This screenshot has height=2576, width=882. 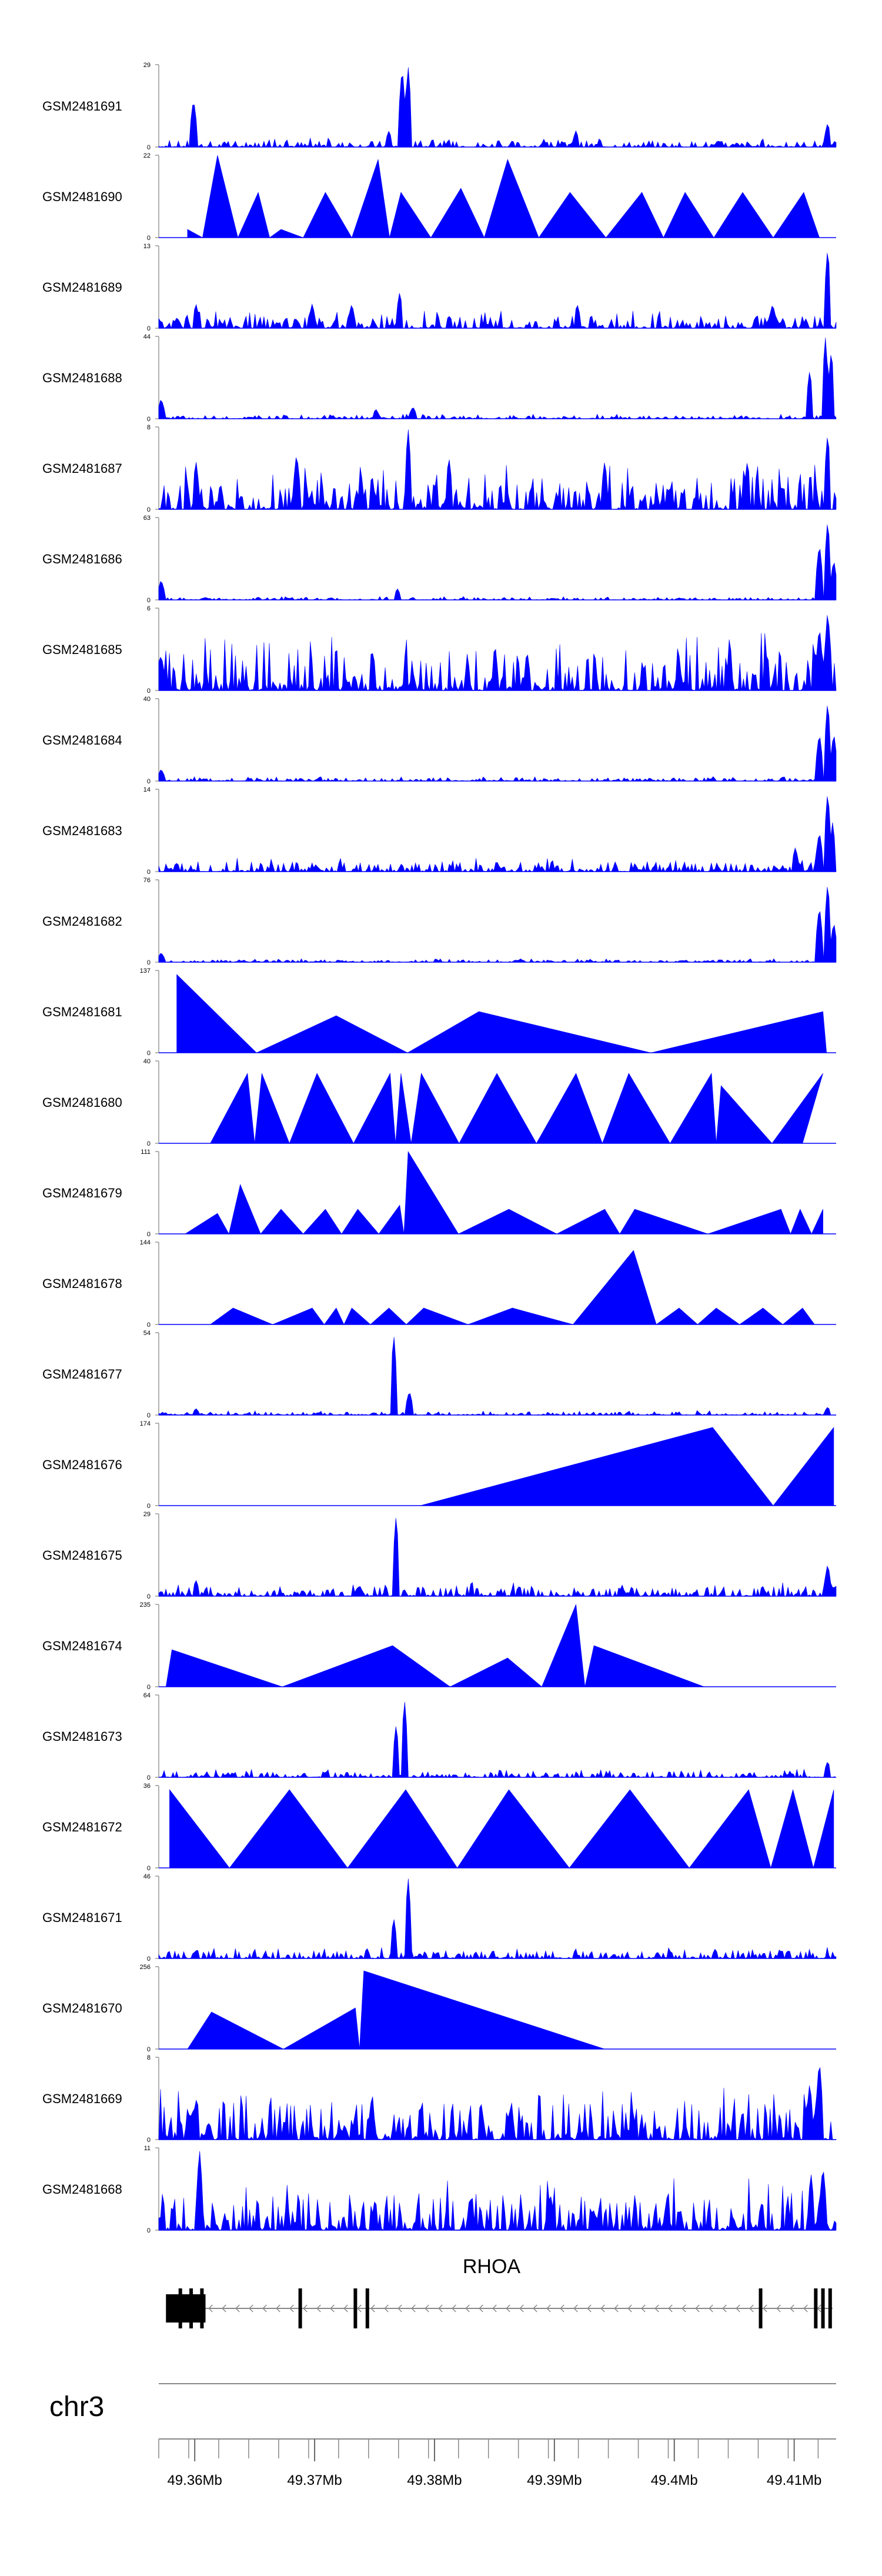 I want to click on y-max-label: 36, so click(x=147, y=1786).